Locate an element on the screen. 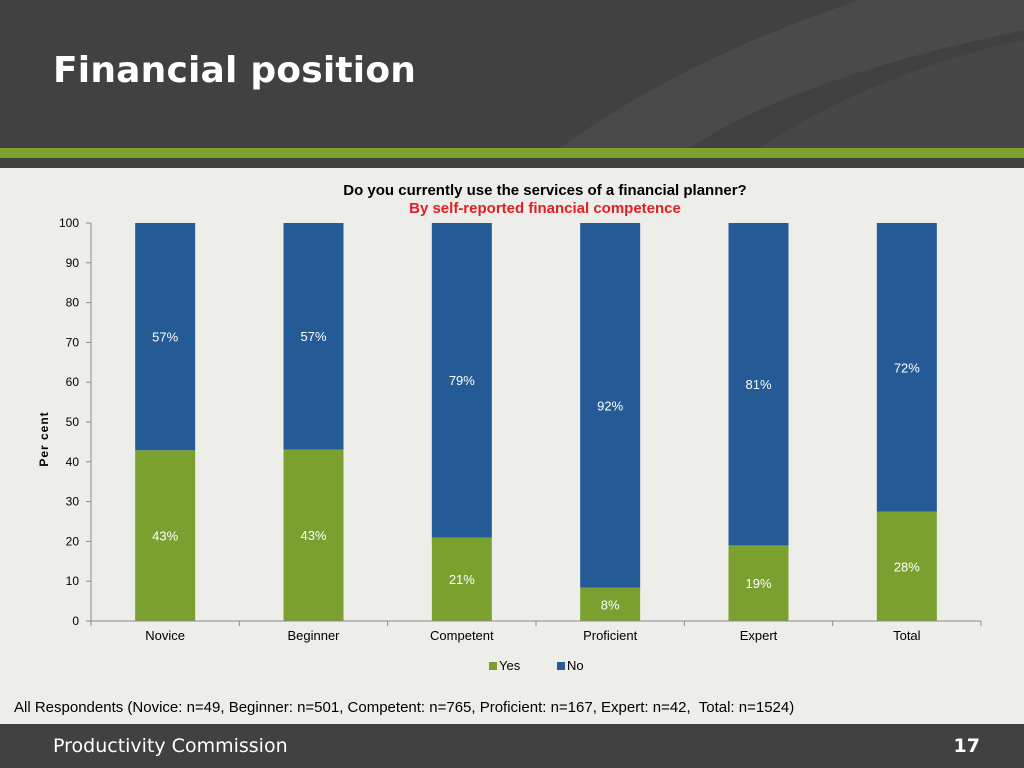  data-label-no-expert: 81% is located at coordinates (758, 384).